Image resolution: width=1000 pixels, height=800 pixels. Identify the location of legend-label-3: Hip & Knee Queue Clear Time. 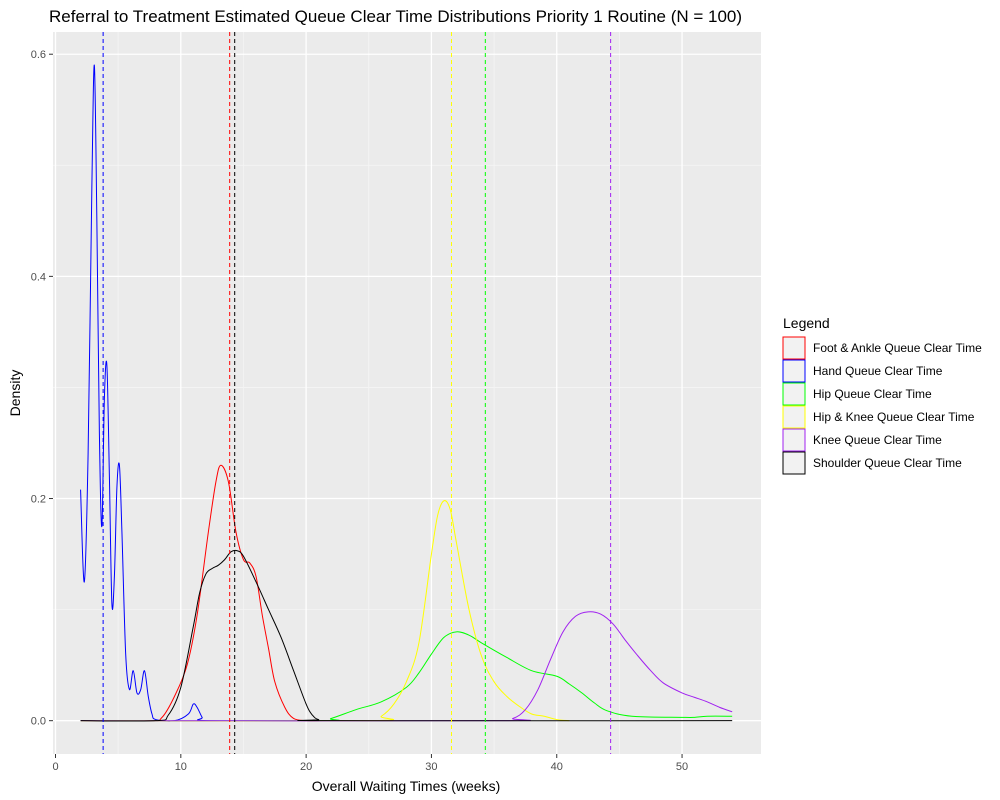
(894, 417).